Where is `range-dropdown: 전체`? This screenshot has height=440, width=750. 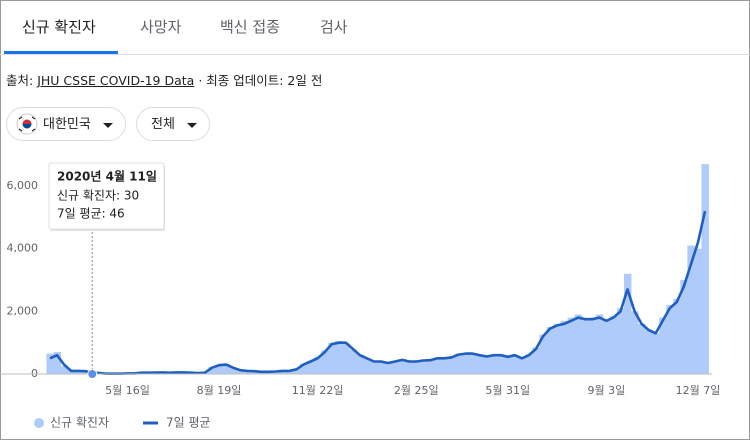 range-dropdown: 전체 is located at coordinates (173, 124).